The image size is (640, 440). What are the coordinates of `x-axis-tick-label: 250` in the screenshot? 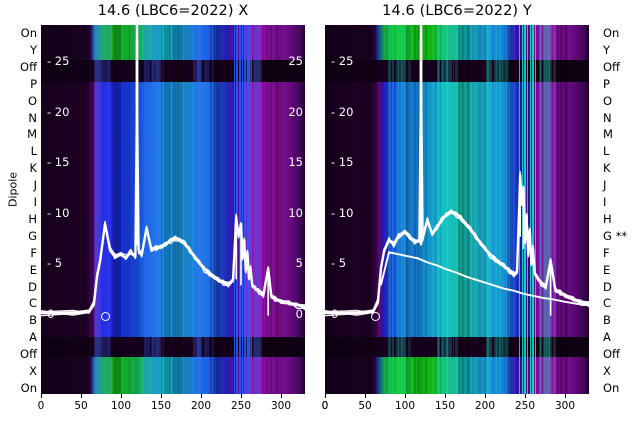 It's located at (241, 406).